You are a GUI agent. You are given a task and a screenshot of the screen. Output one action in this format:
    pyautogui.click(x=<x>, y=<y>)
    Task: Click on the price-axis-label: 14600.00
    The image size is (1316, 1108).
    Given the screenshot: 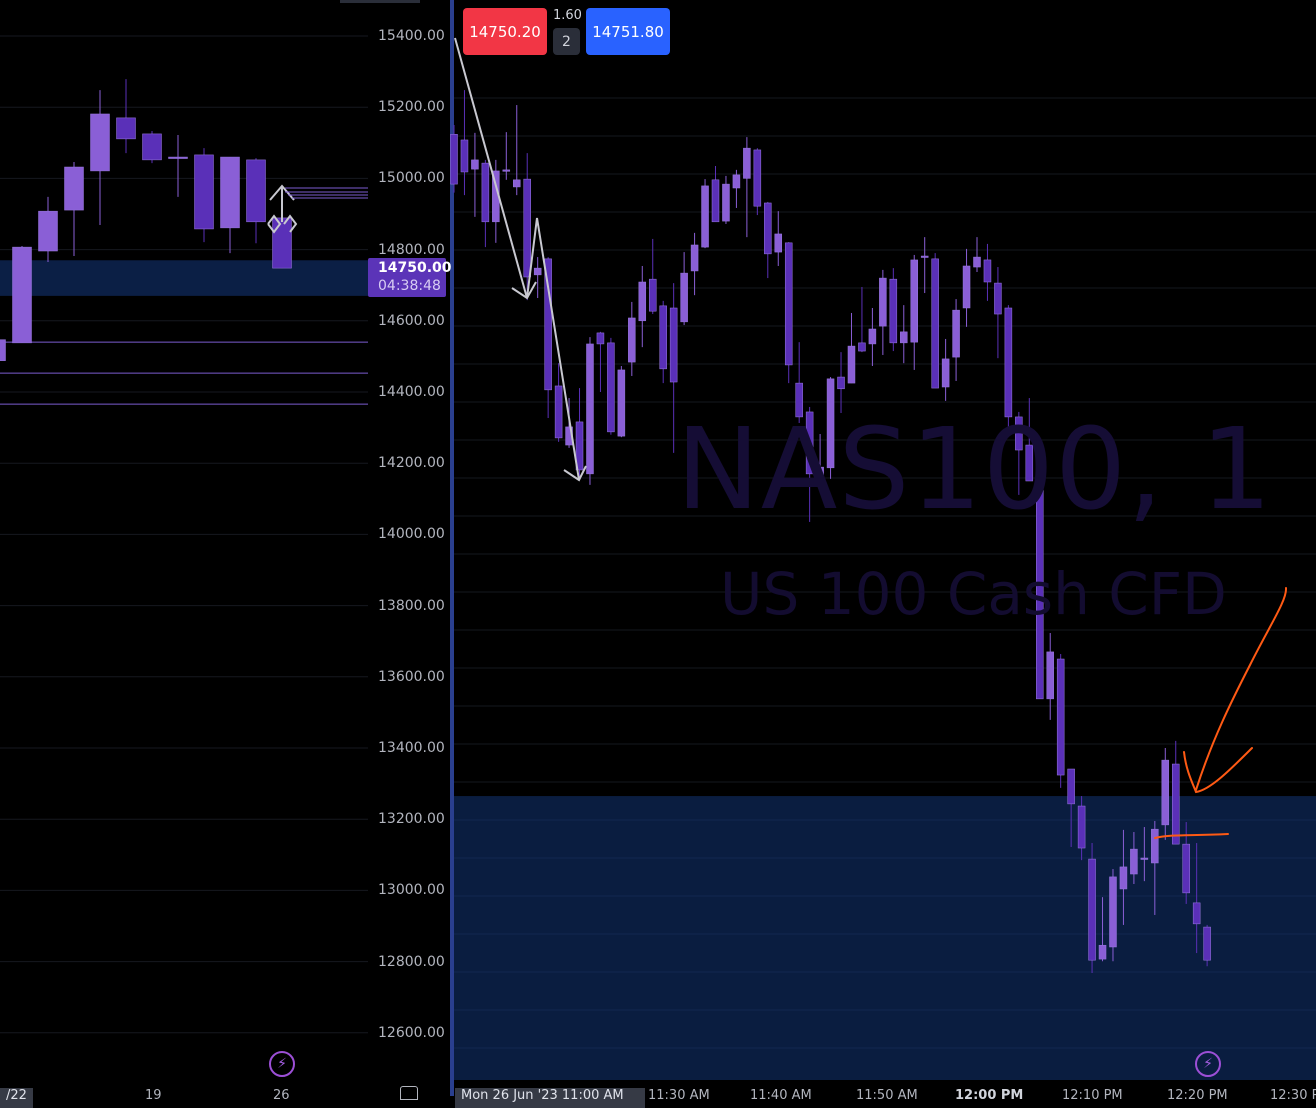 What is the action you would take?
    pyautogui.click(x=411, y=320)
    